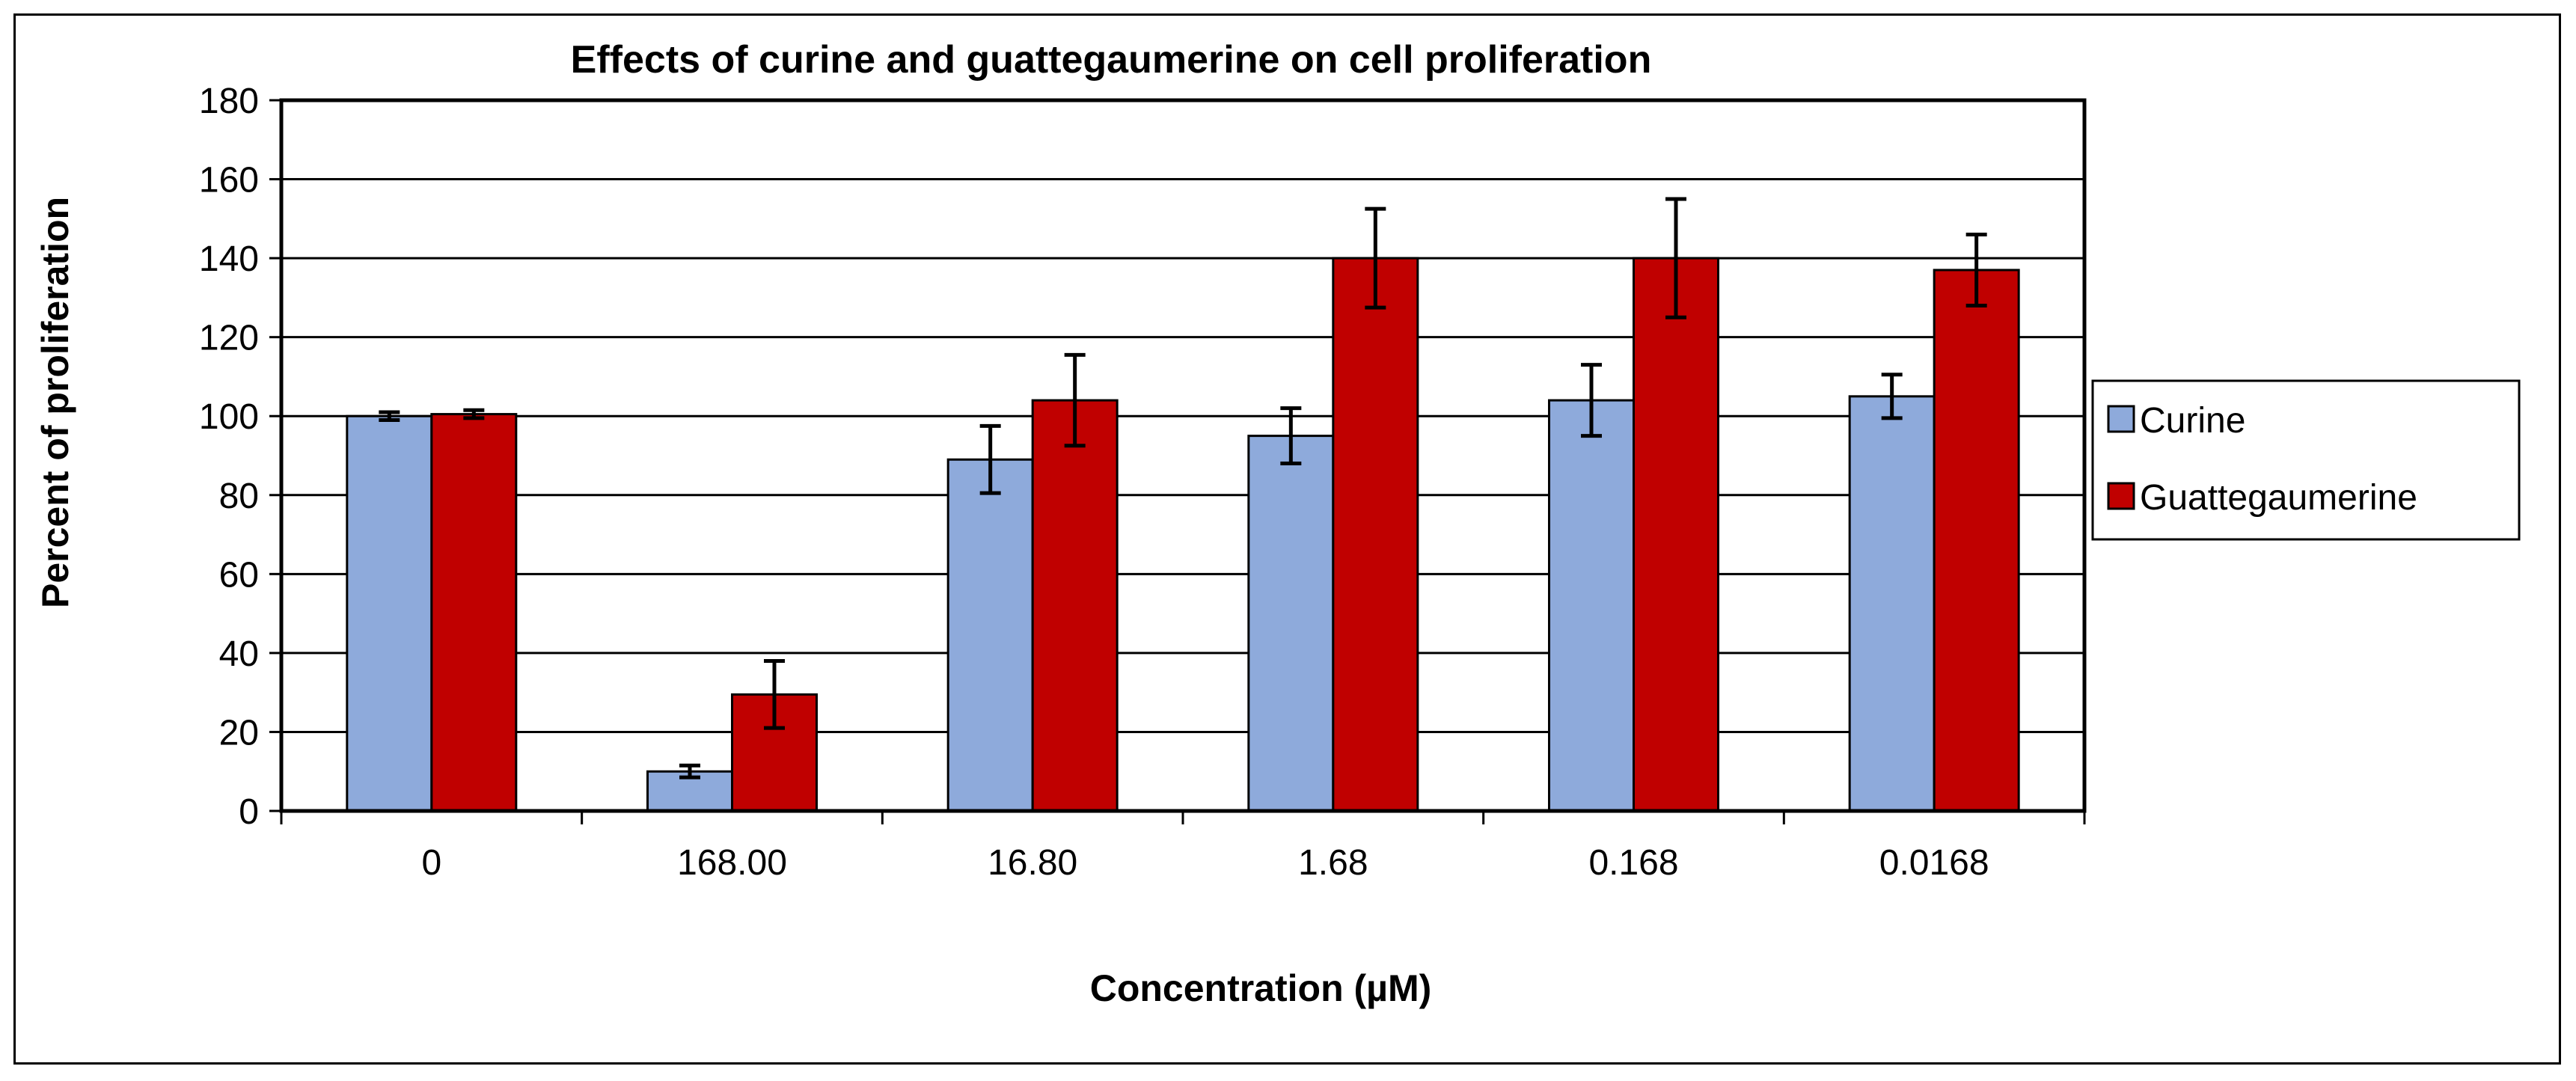 The width and height of the screenshot is (2576, 1081). Describe the element at coordinates (239, 496) in the screenshot. I see `y-tick-label: 80` at that location.